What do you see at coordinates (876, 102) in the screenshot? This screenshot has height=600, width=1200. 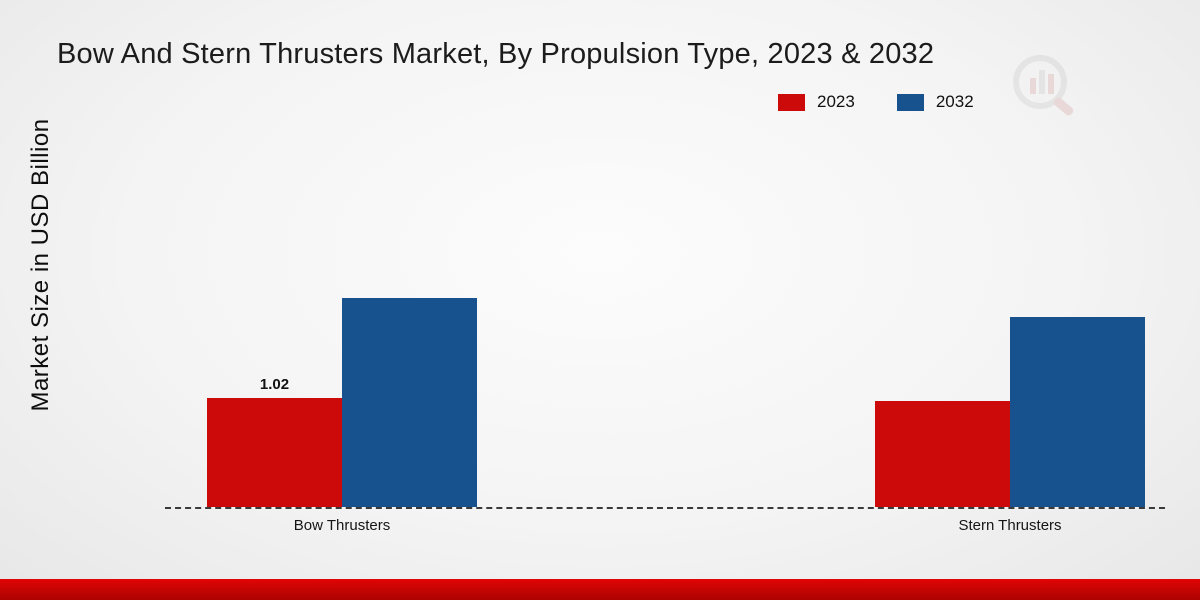 I see `legend: 2023 2032` at bounding box center [876, 102].